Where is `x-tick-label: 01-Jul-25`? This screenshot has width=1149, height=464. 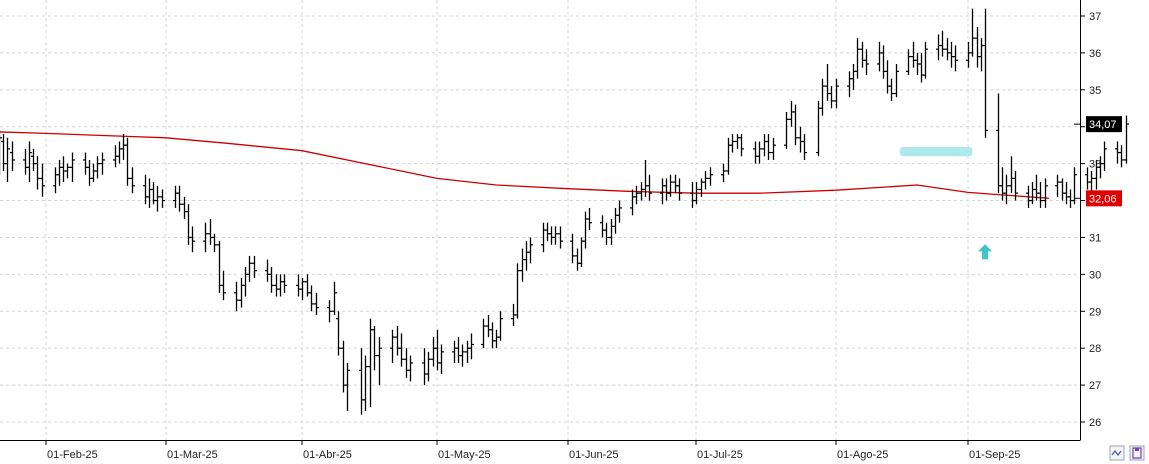 x-tick-label: 01-Jul-25 is located at coordinates (720, 455).